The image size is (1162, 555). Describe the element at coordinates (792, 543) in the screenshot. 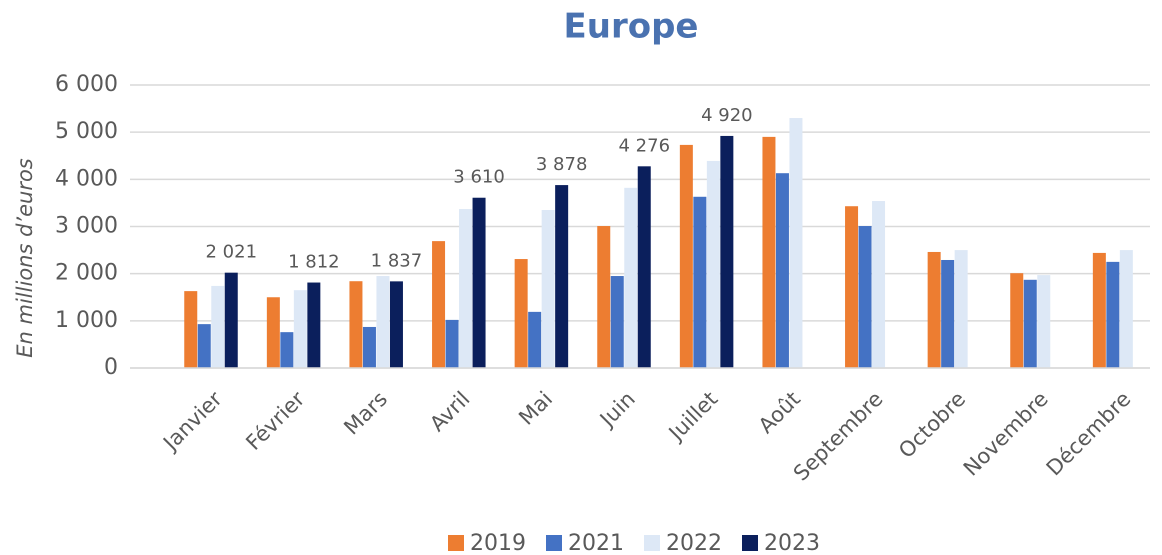

I see `legend-label: 2023` at that location.